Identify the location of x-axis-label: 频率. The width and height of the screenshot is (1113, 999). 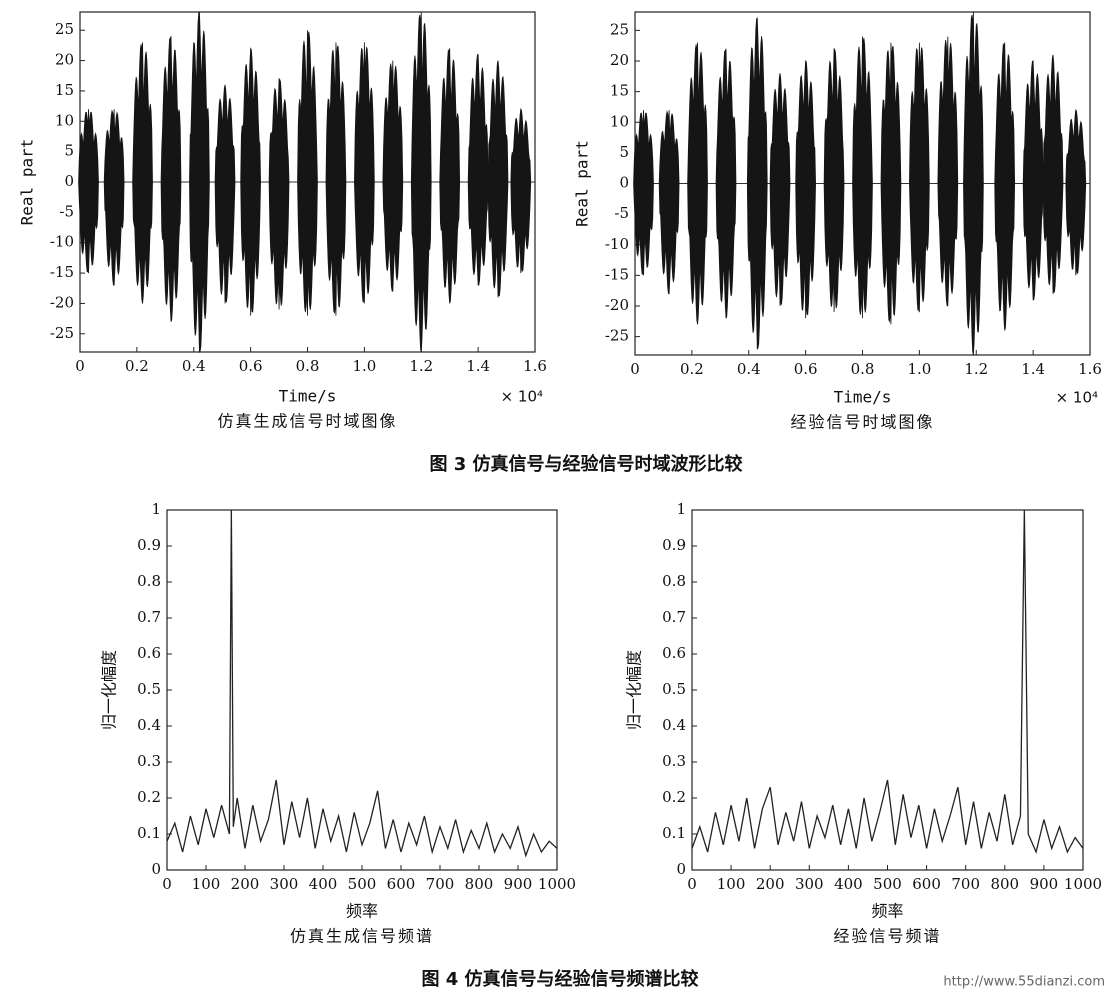
(887, 911).